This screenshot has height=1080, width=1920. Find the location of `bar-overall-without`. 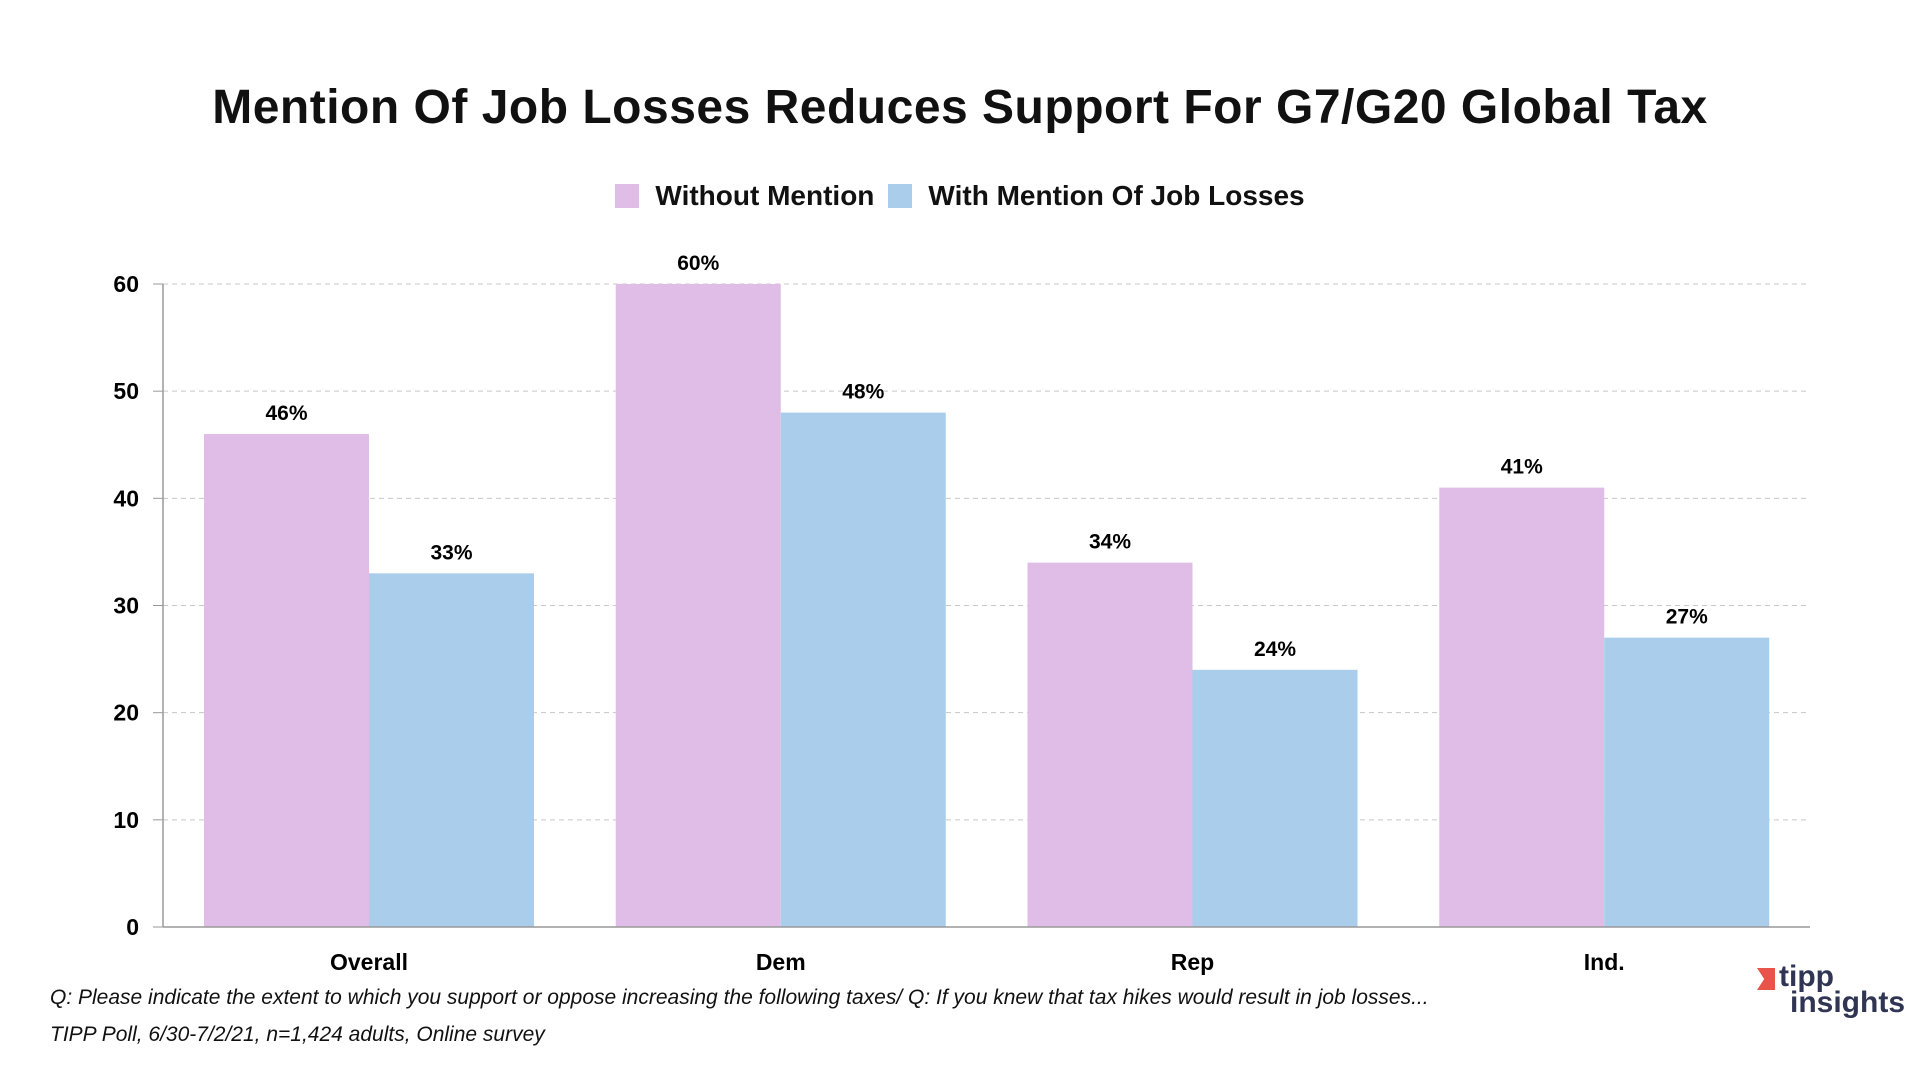

bar-overall-without is located at coordinates (286, 680).